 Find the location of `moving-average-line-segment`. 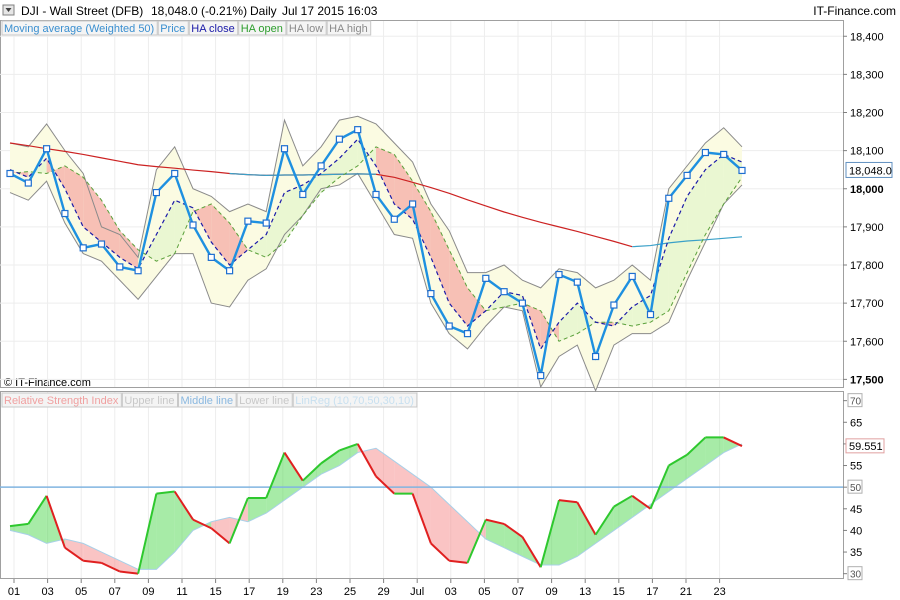

moving-average-line-segment is located at coordinates (303, 174).